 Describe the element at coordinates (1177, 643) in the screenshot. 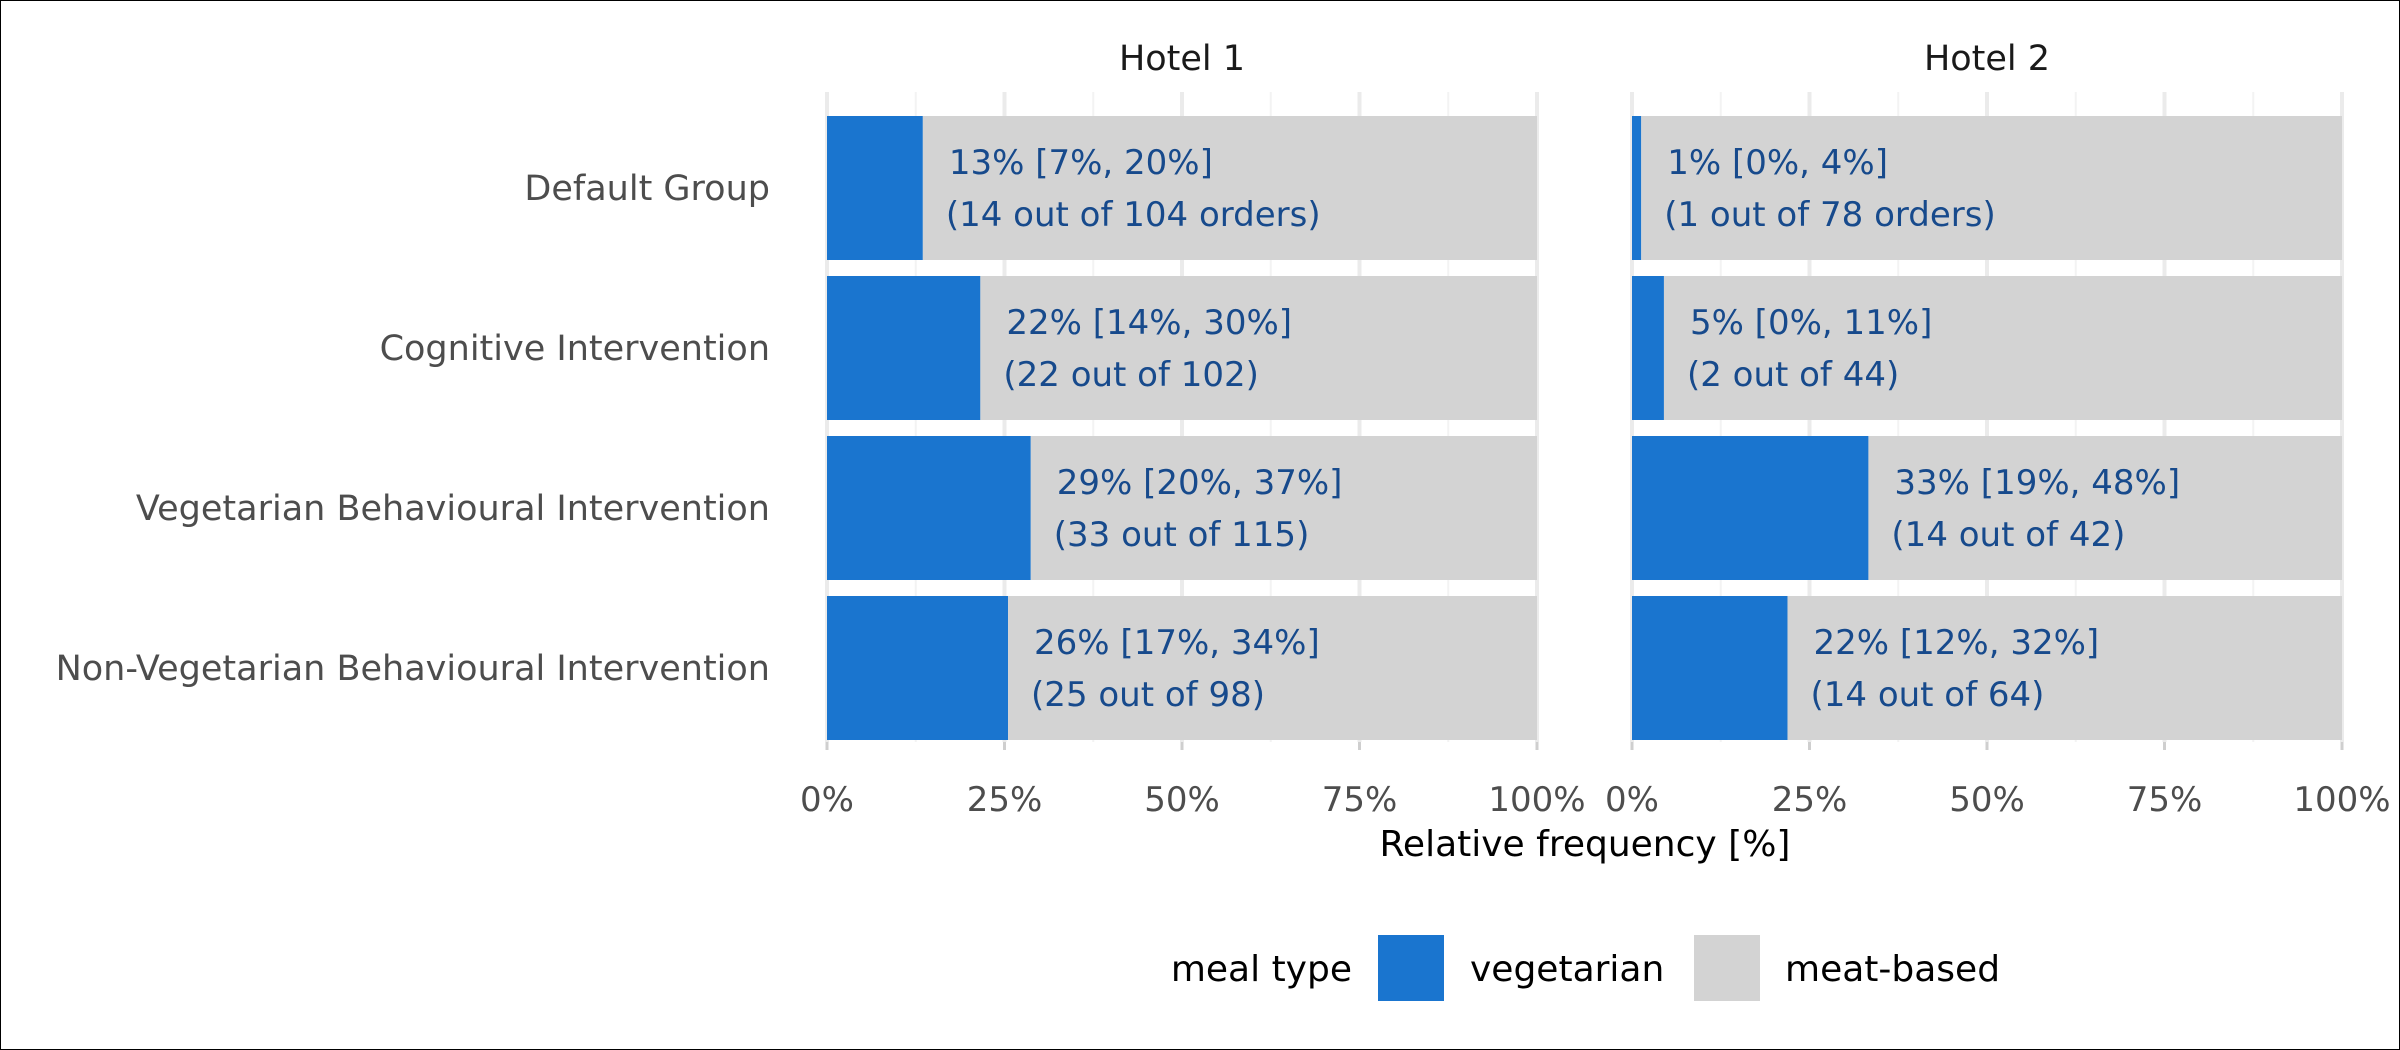

I see `data-label: 26% [17%, 34%]` at that location.